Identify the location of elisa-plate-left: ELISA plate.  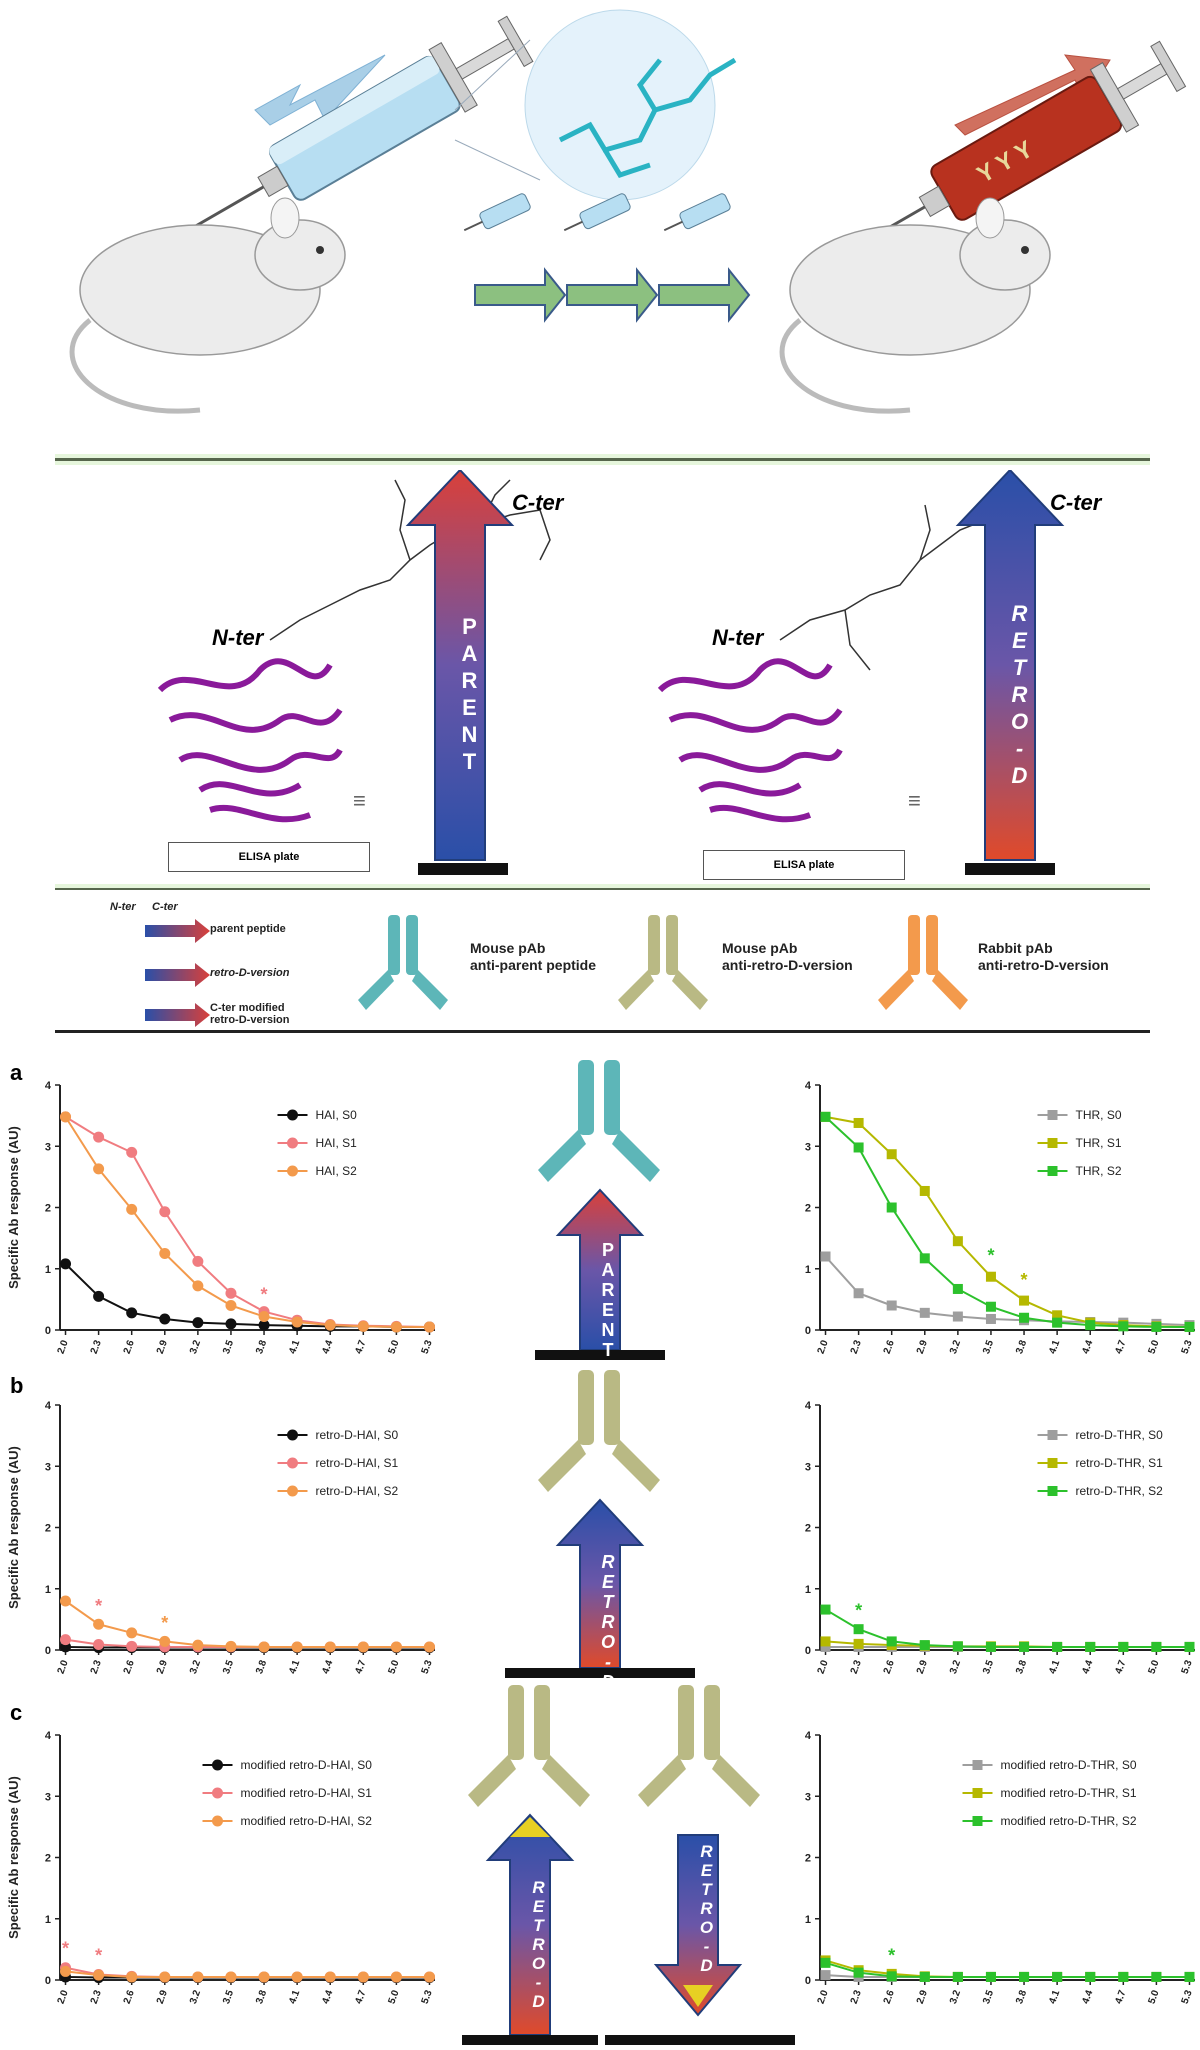
(269, 857).